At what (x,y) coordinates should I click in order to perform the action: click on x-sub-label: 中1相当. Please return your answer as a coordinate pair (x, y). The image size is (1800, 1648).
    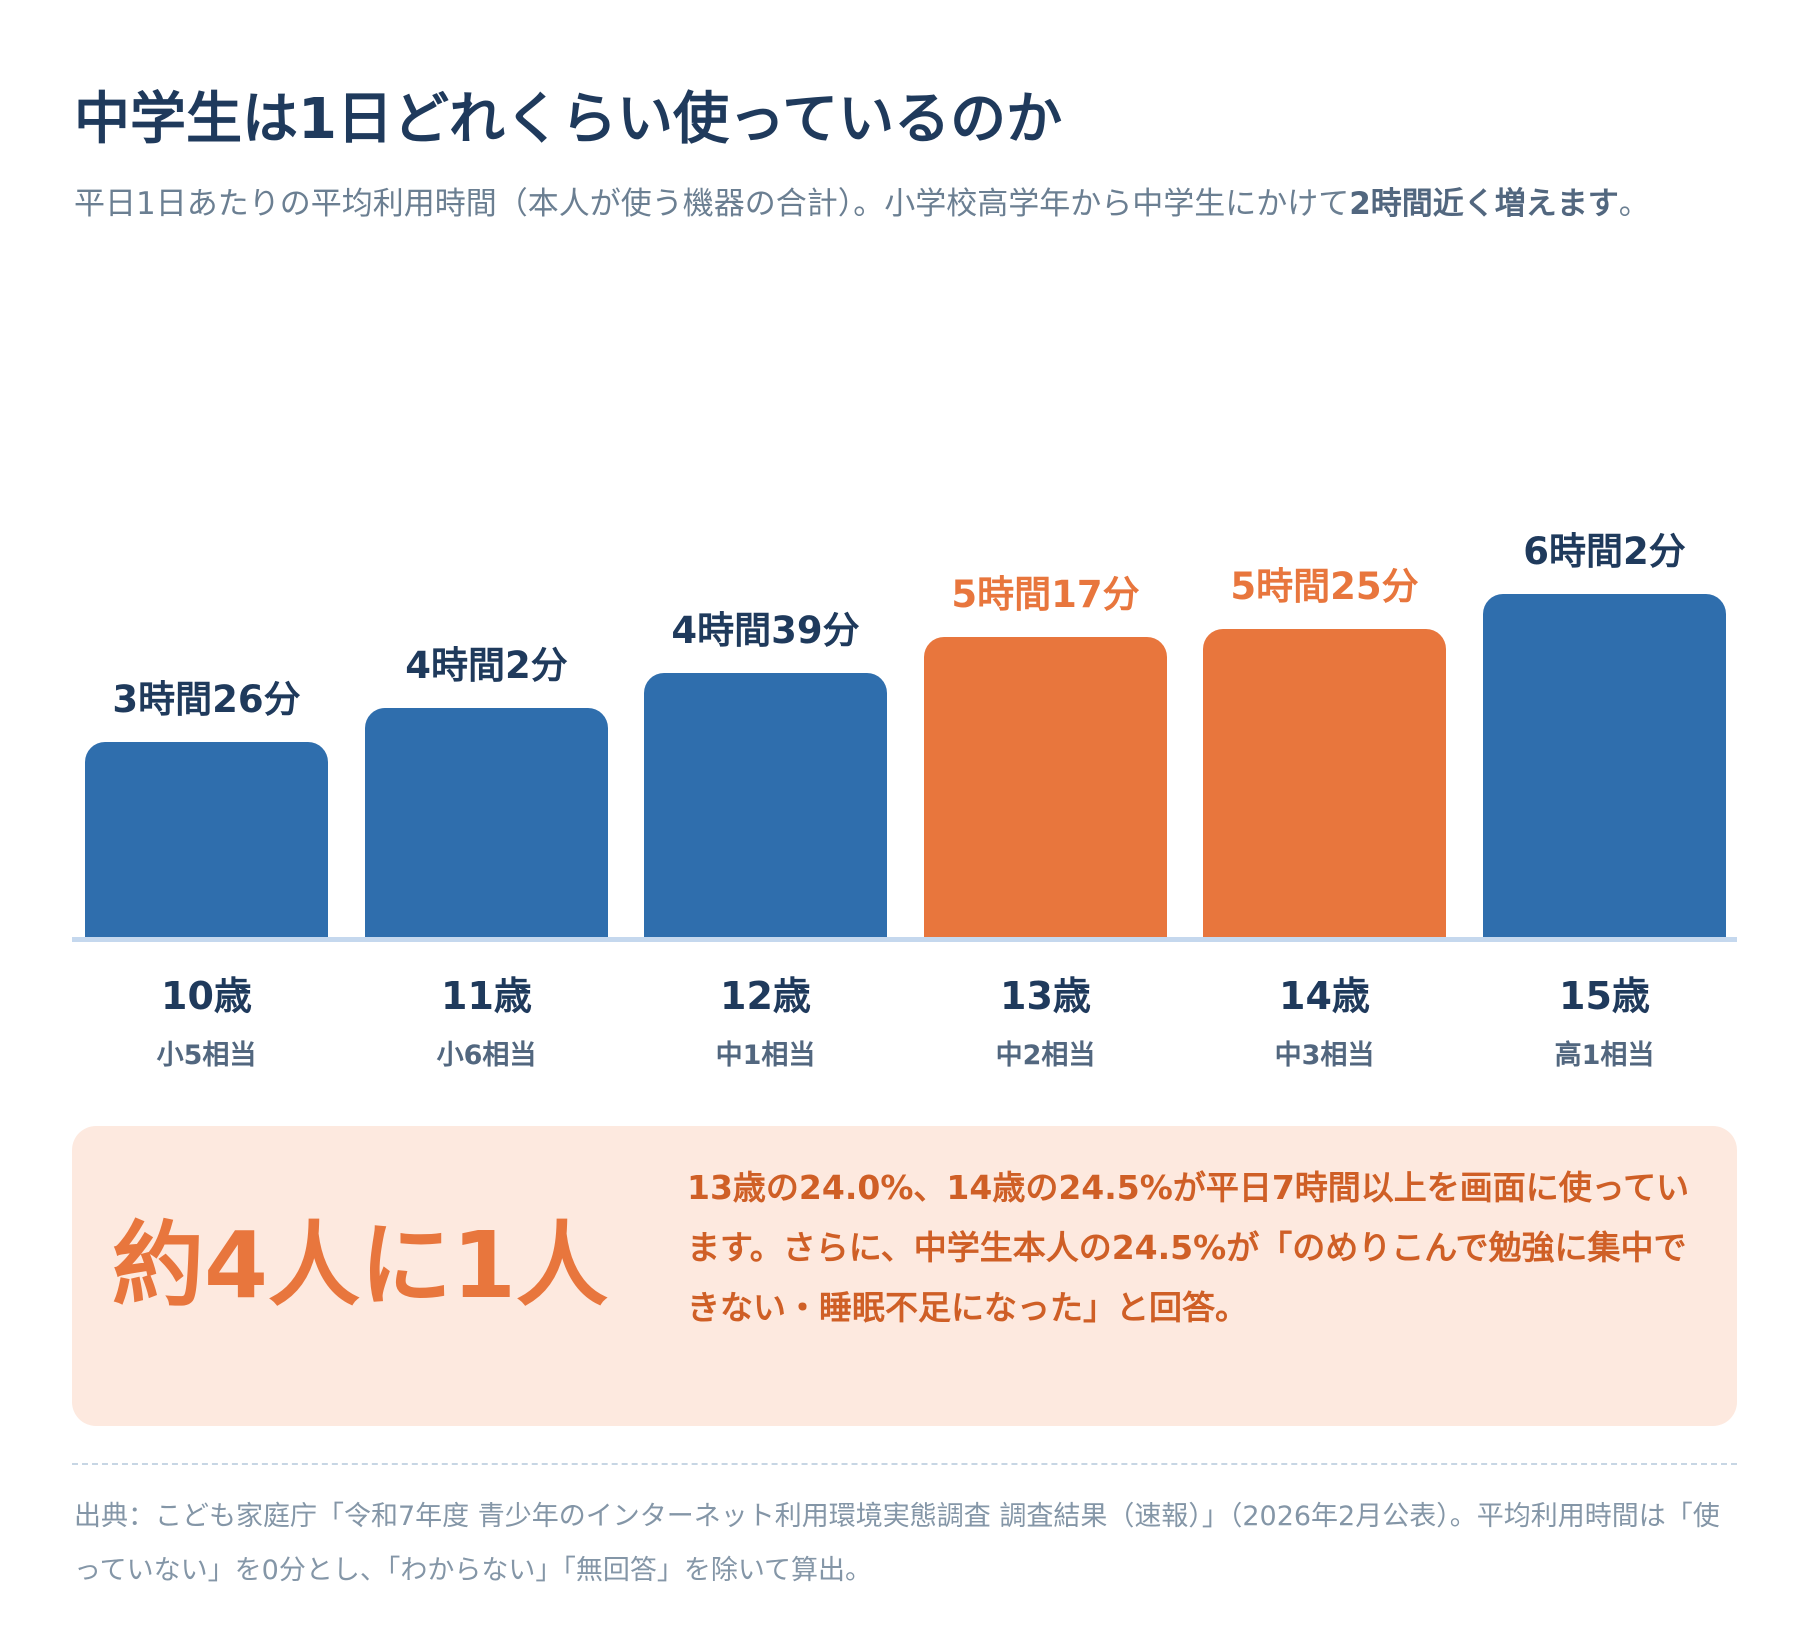
    Looking at the image, I should click on (765, 1055).